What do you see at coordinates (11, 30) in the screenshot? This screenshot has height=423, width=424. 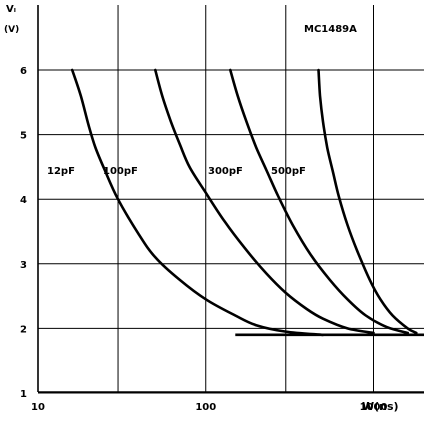 I see `y-axis-unit: (V)` at bounding box center [11, 30].